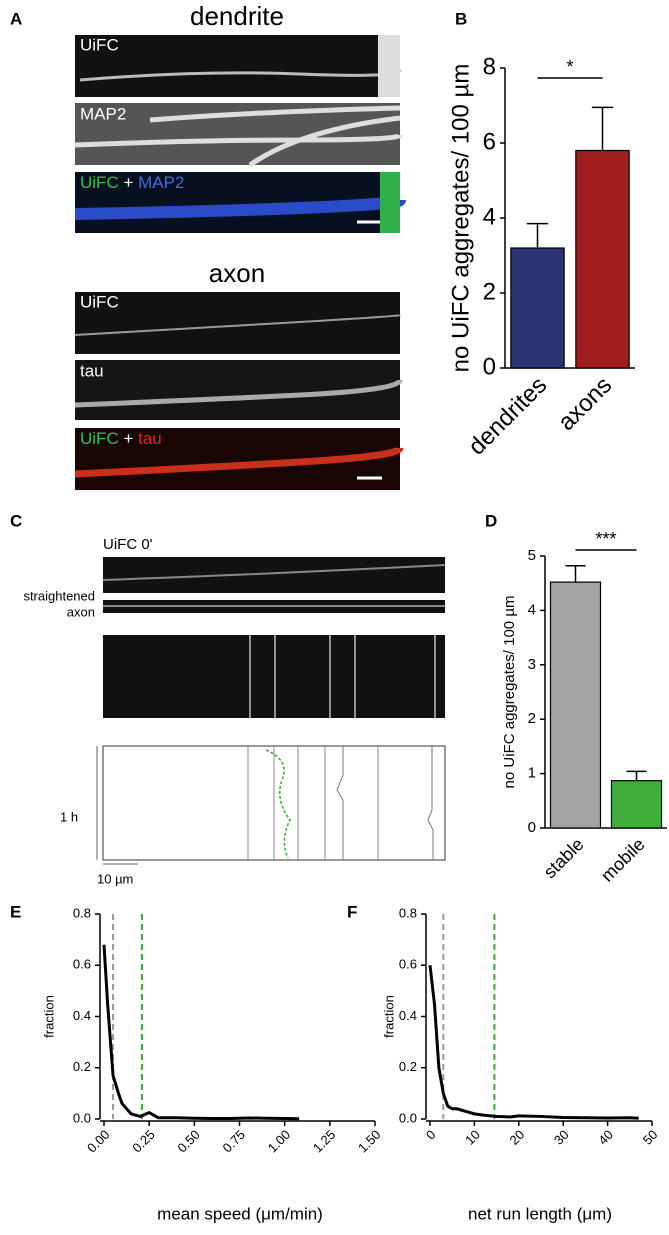  What do you see at coordinates (489, 66) in the screenshot?
I see `y-tick-label: 8` at bounding box center [489, 66].